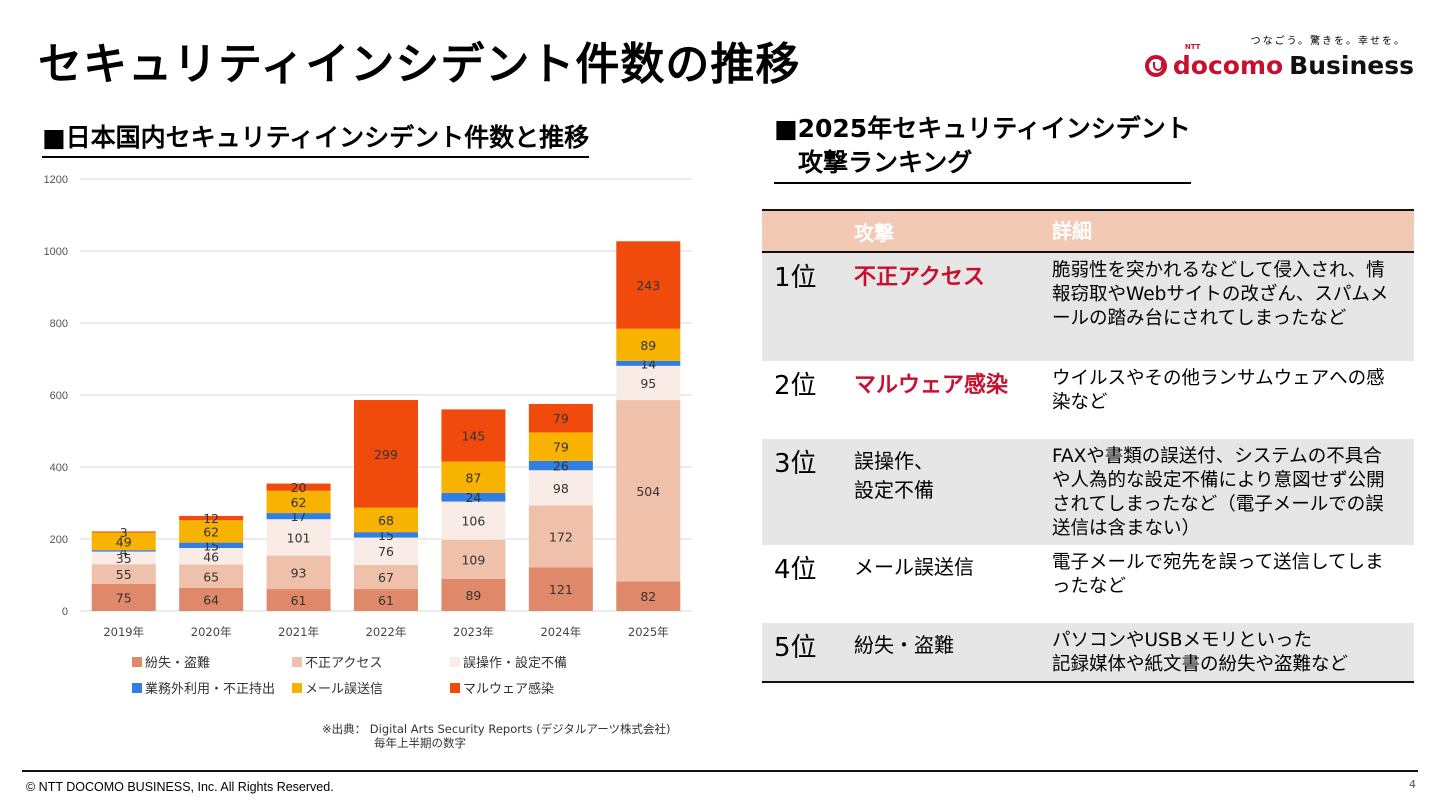  Describe the element at coordinates (1192, 47) in the screenshot. I see `logo-ntt: NTT` at that location.